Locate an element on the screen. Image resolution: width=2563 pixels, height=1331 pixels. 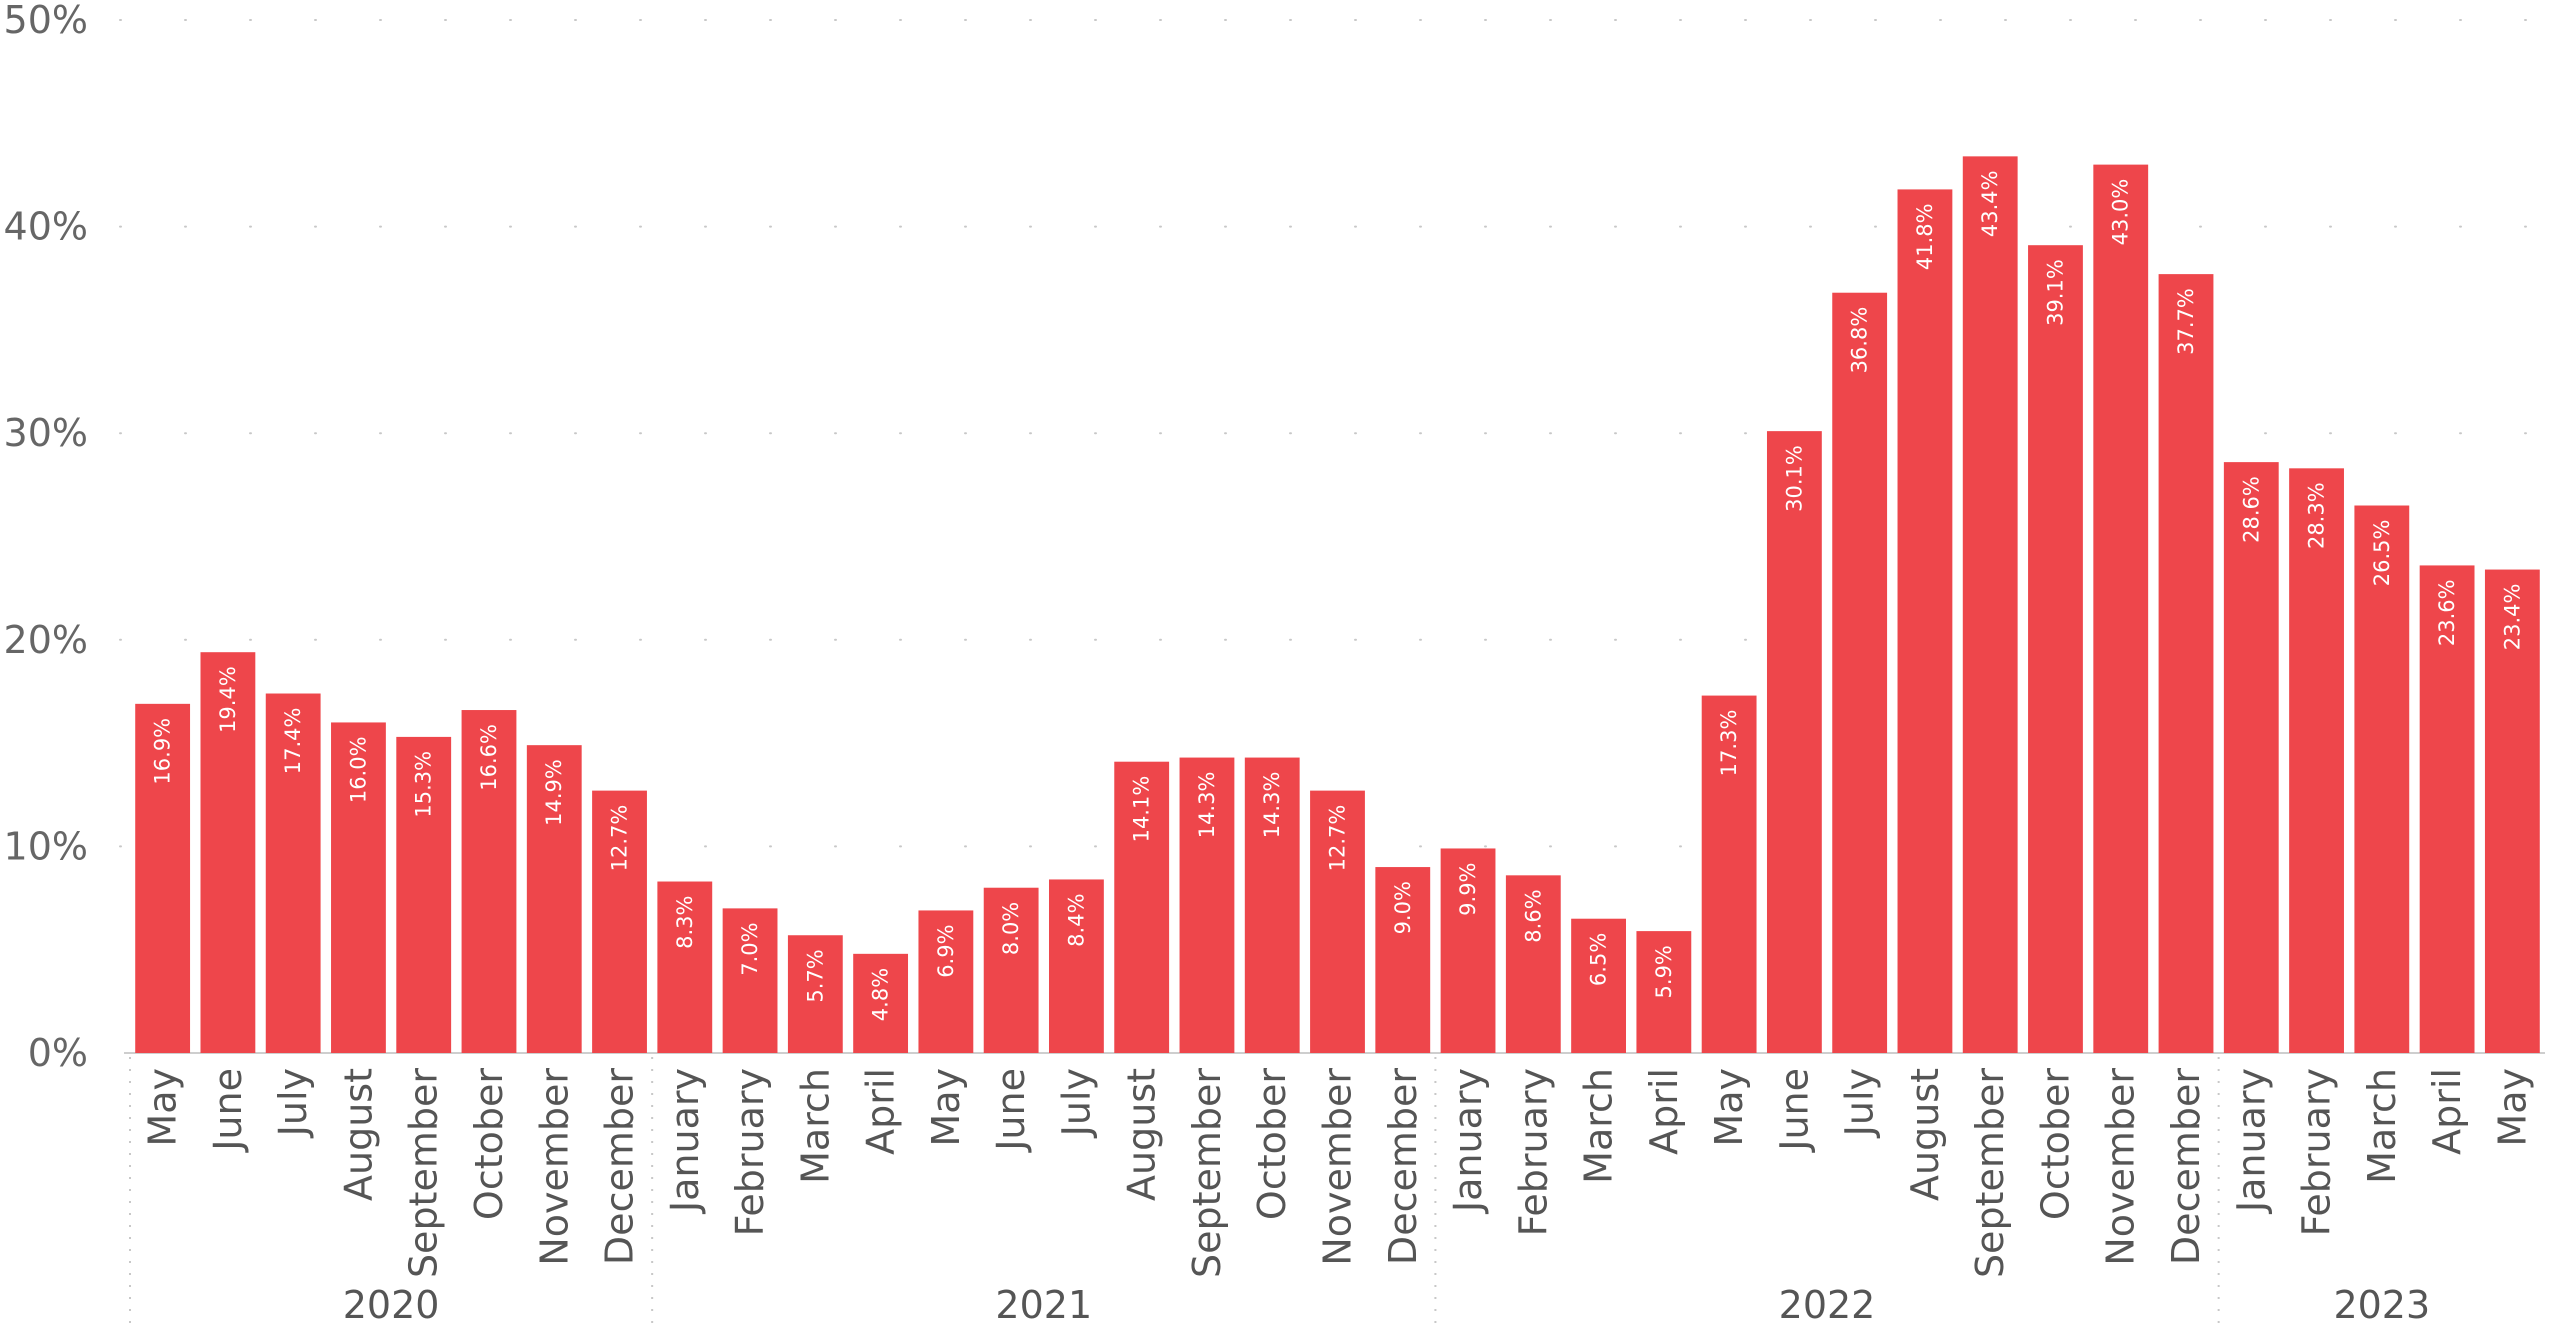
data-label: 9.9% is located at coordinates (1468, 888).